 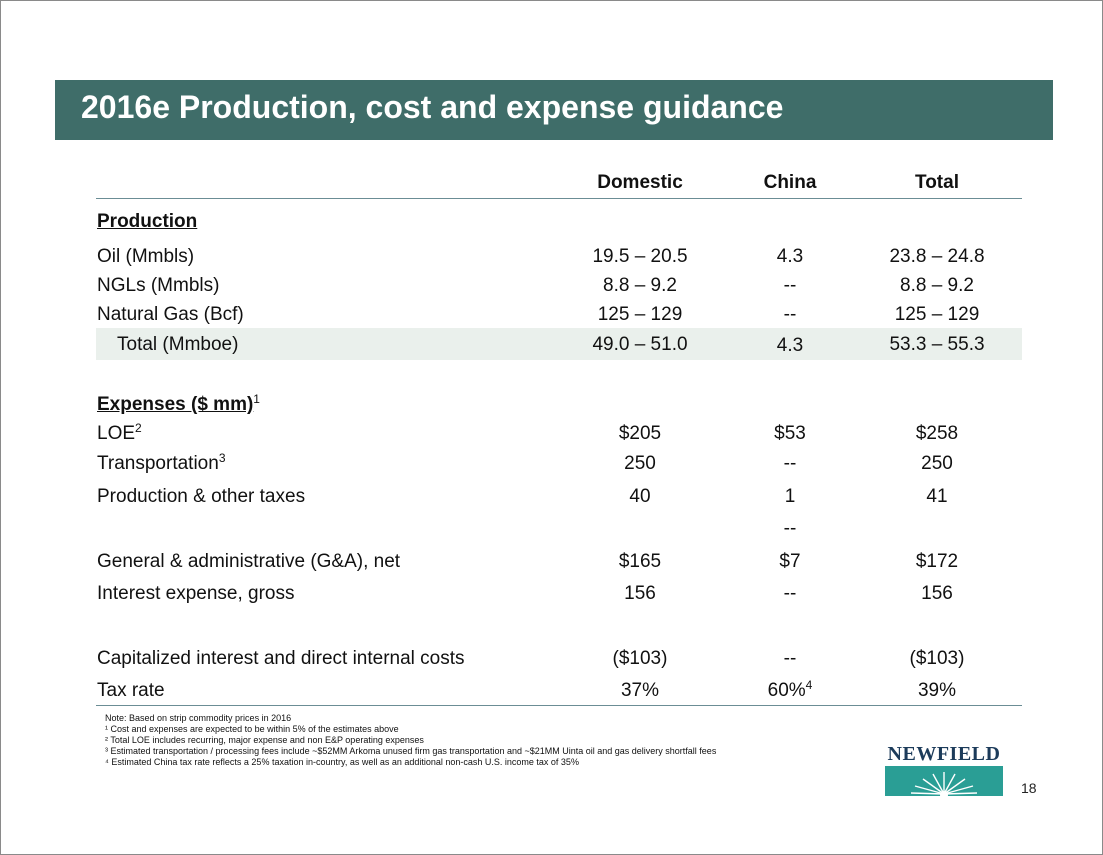 What do you see at coordinates (937, 658) in the screenshot?
I see `cell-total: ($103)` at bounding box center [937, 658].